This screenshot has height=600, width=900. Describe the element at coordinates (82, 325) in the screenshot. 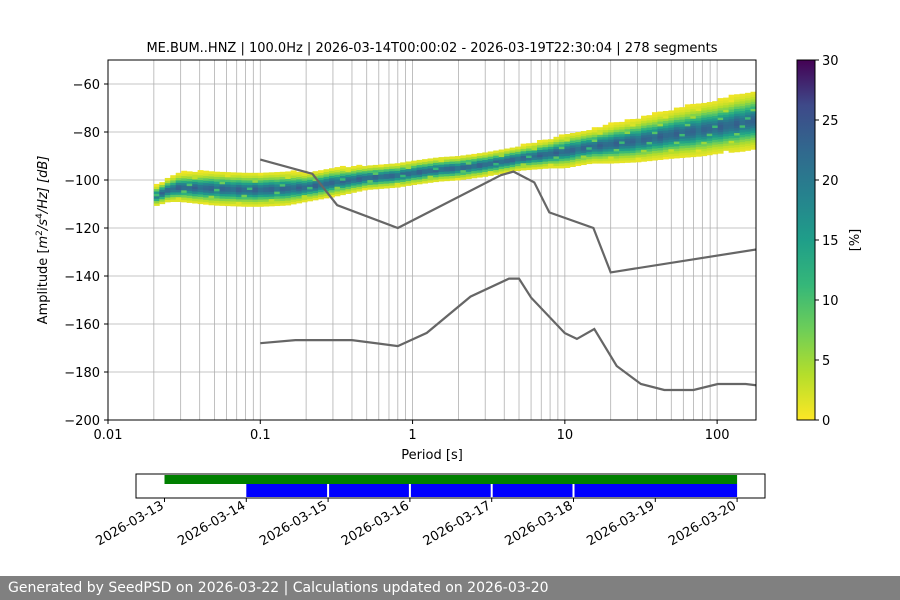

I see `y-tick-label: −160` at that location.